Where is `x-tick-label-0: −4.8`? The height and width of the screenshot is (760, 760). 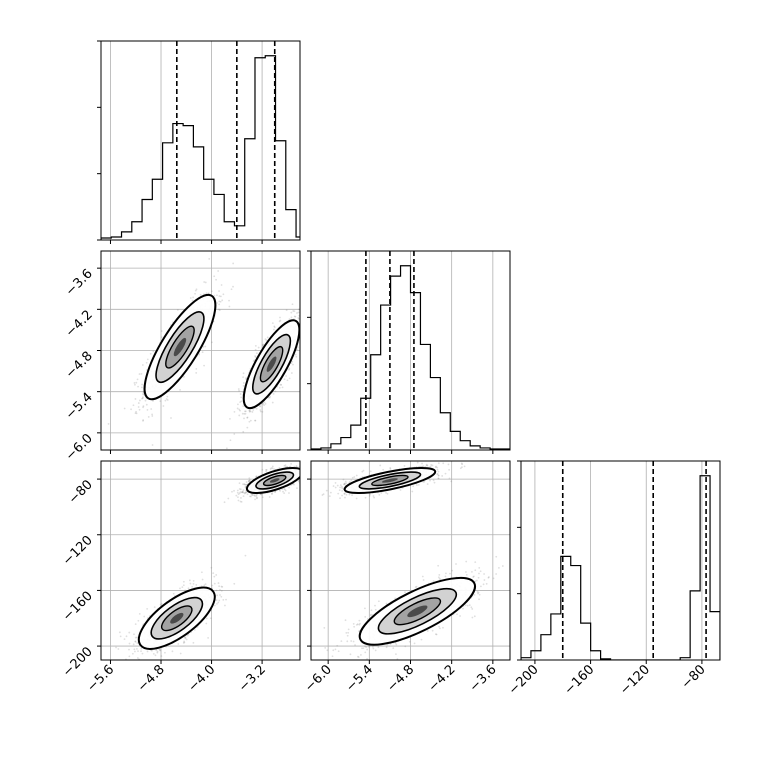
x-tick-label-0: −4.8 is located at coordinates (151, 678).